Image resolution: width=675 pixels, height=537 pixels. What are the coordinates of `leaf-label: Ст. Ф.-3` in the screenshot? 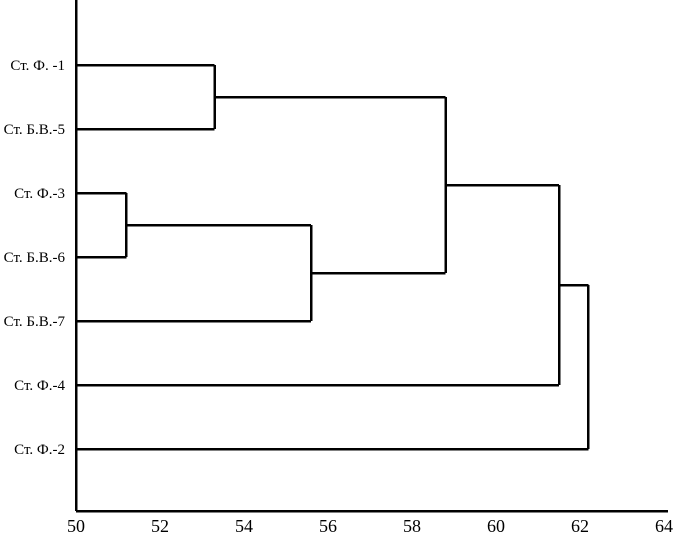 It's located at (39, 194).